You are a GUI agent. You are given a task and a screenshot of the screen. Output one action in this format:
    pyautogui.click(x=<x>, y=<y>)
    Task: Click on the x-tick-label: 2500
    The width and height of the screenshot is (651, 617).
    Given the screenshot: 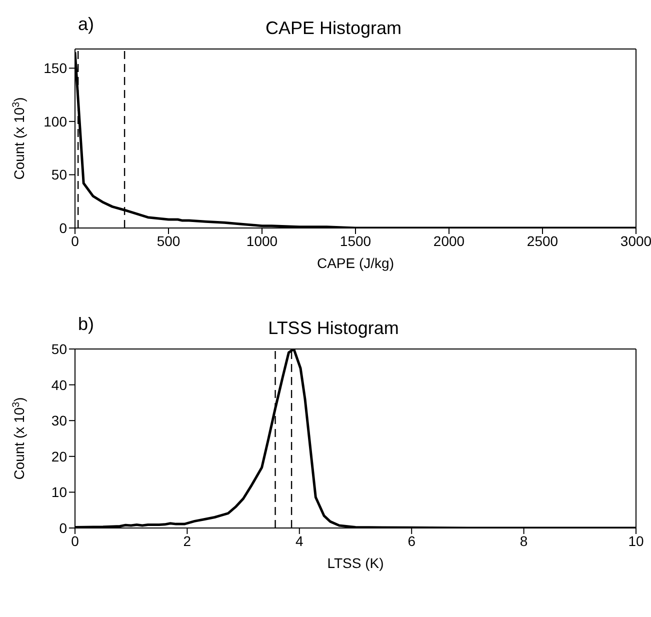 What is the action you would take?
    pyautogui.click(x=542, y=240)
    